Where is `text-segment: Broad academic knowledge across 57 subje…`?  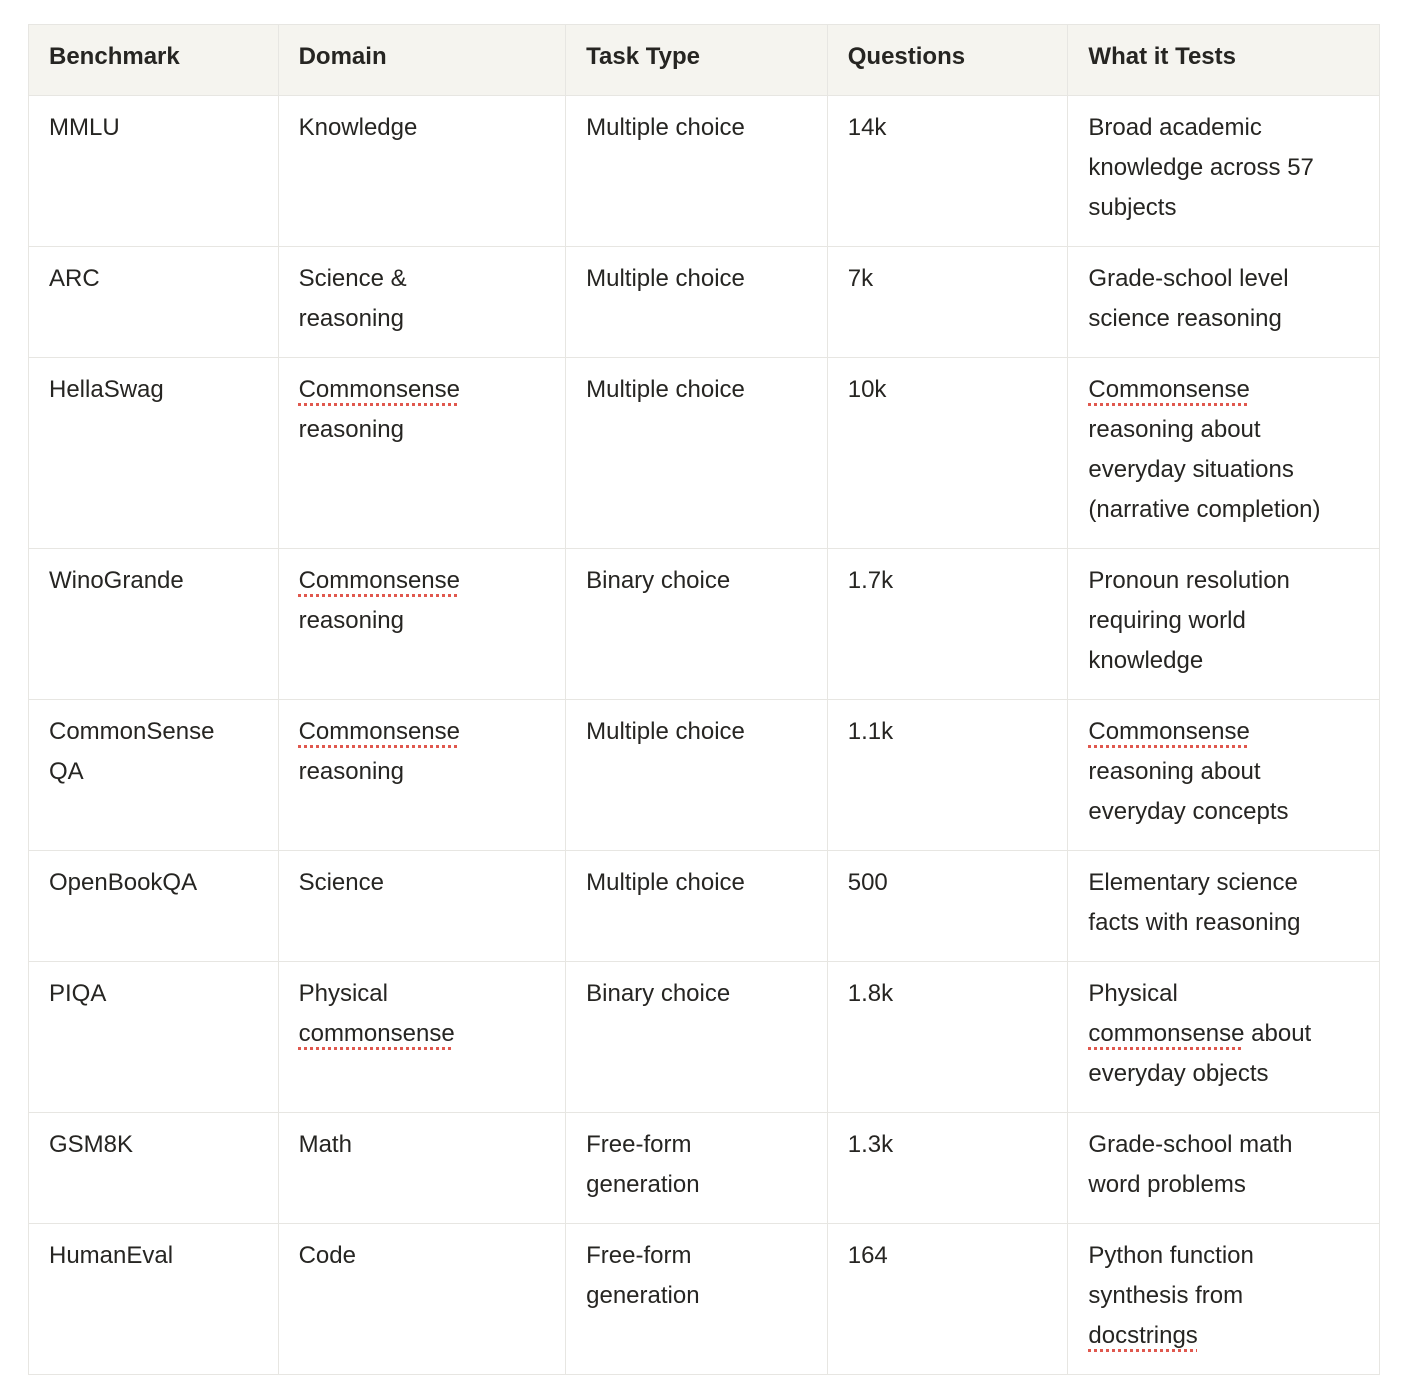 text-segment: Broad academic knowledge across 57 subje… is located at coordinates (1201, 167).